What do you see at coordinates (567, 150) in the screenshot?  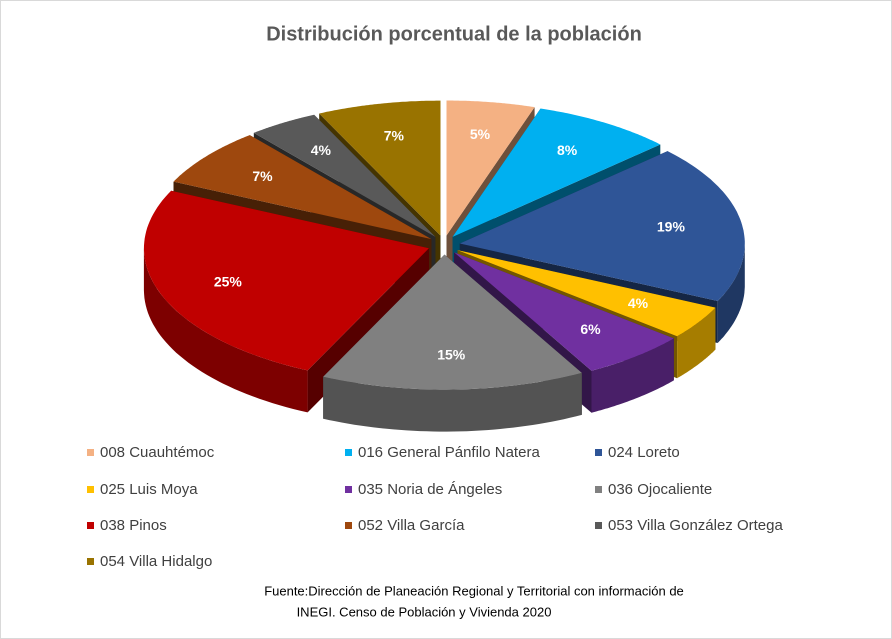 I see `data-label: 8%` at bounding box center [567, 150].